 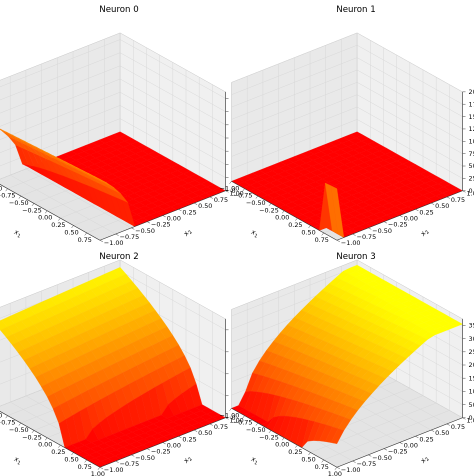 I want to click on z-tick-label: 250, so click(x=471, y=352).